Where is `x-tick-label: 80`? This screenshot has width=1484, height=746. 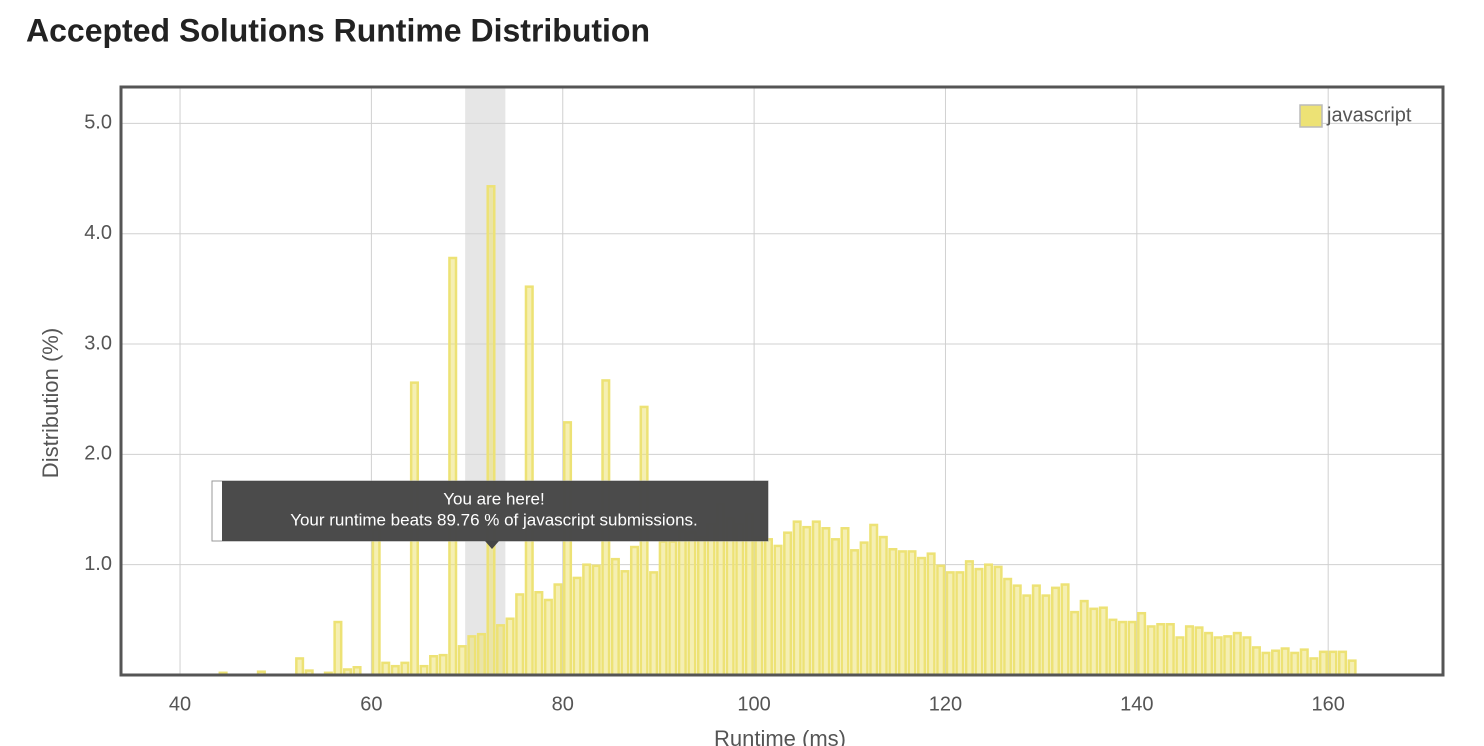 x-tick-label: 80 is located at coordinates (563, 704).